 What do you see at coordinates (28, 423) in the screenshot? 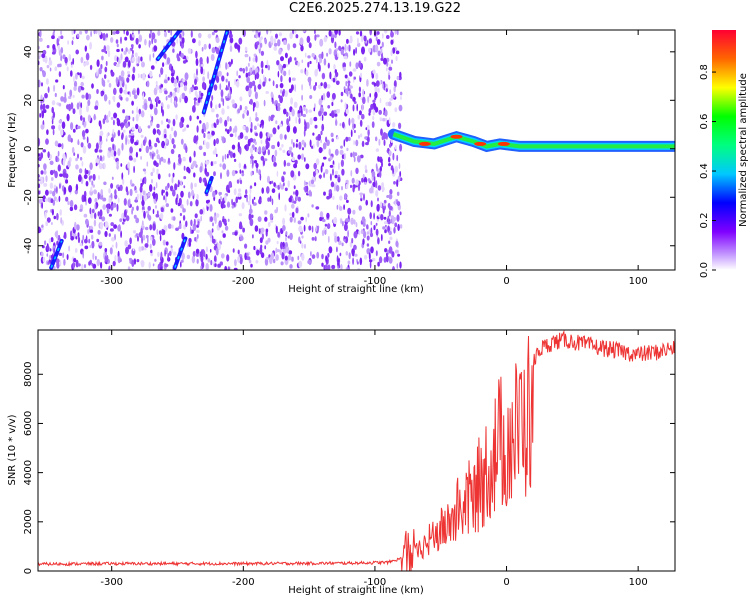
I see `y-tick-label: 6000` at bounding box center [28, 423].